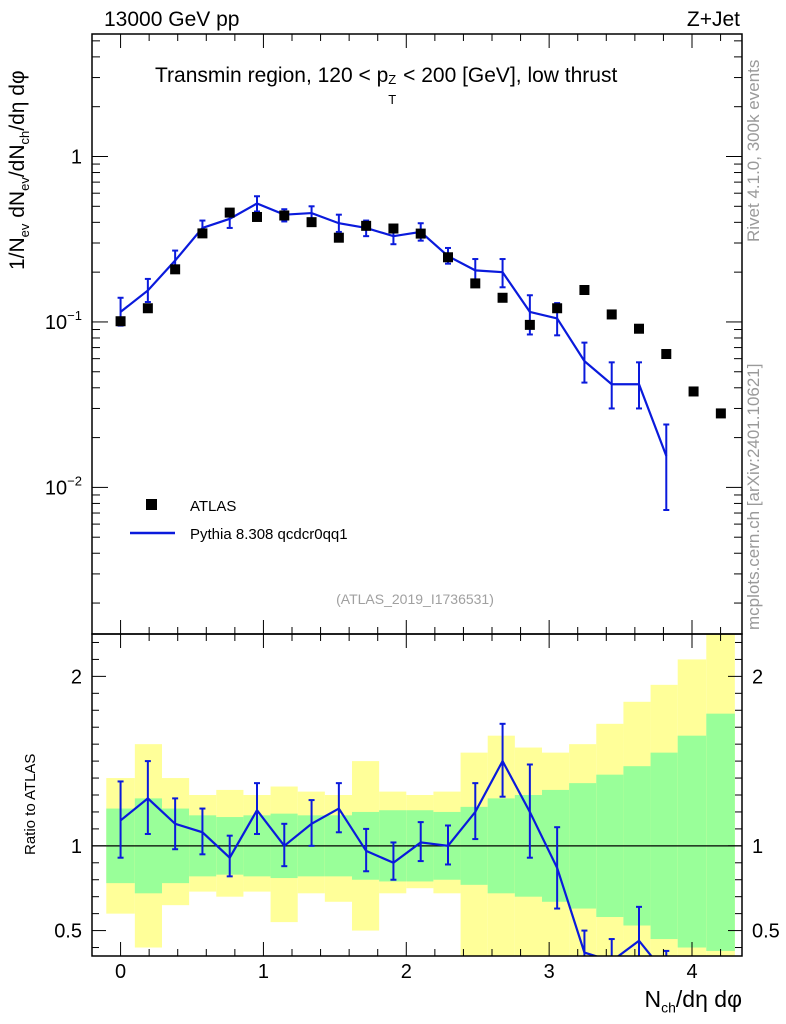 The image size is (786, 1024). Describe the element at coordinates (415, 599) in the screenshot. I see `analysis-label: (ATLAS_2019_I1736531)` at that location.